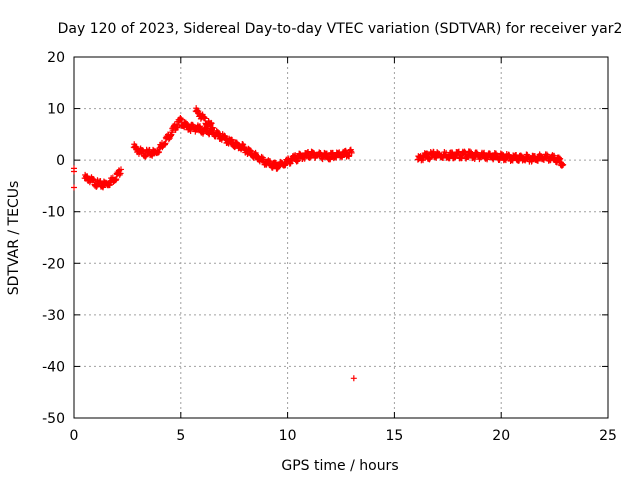  What do you see at coordinates (288, 436) in the screenshot?
I see `x-tick-label: 10` at bounding box center [288, 436].